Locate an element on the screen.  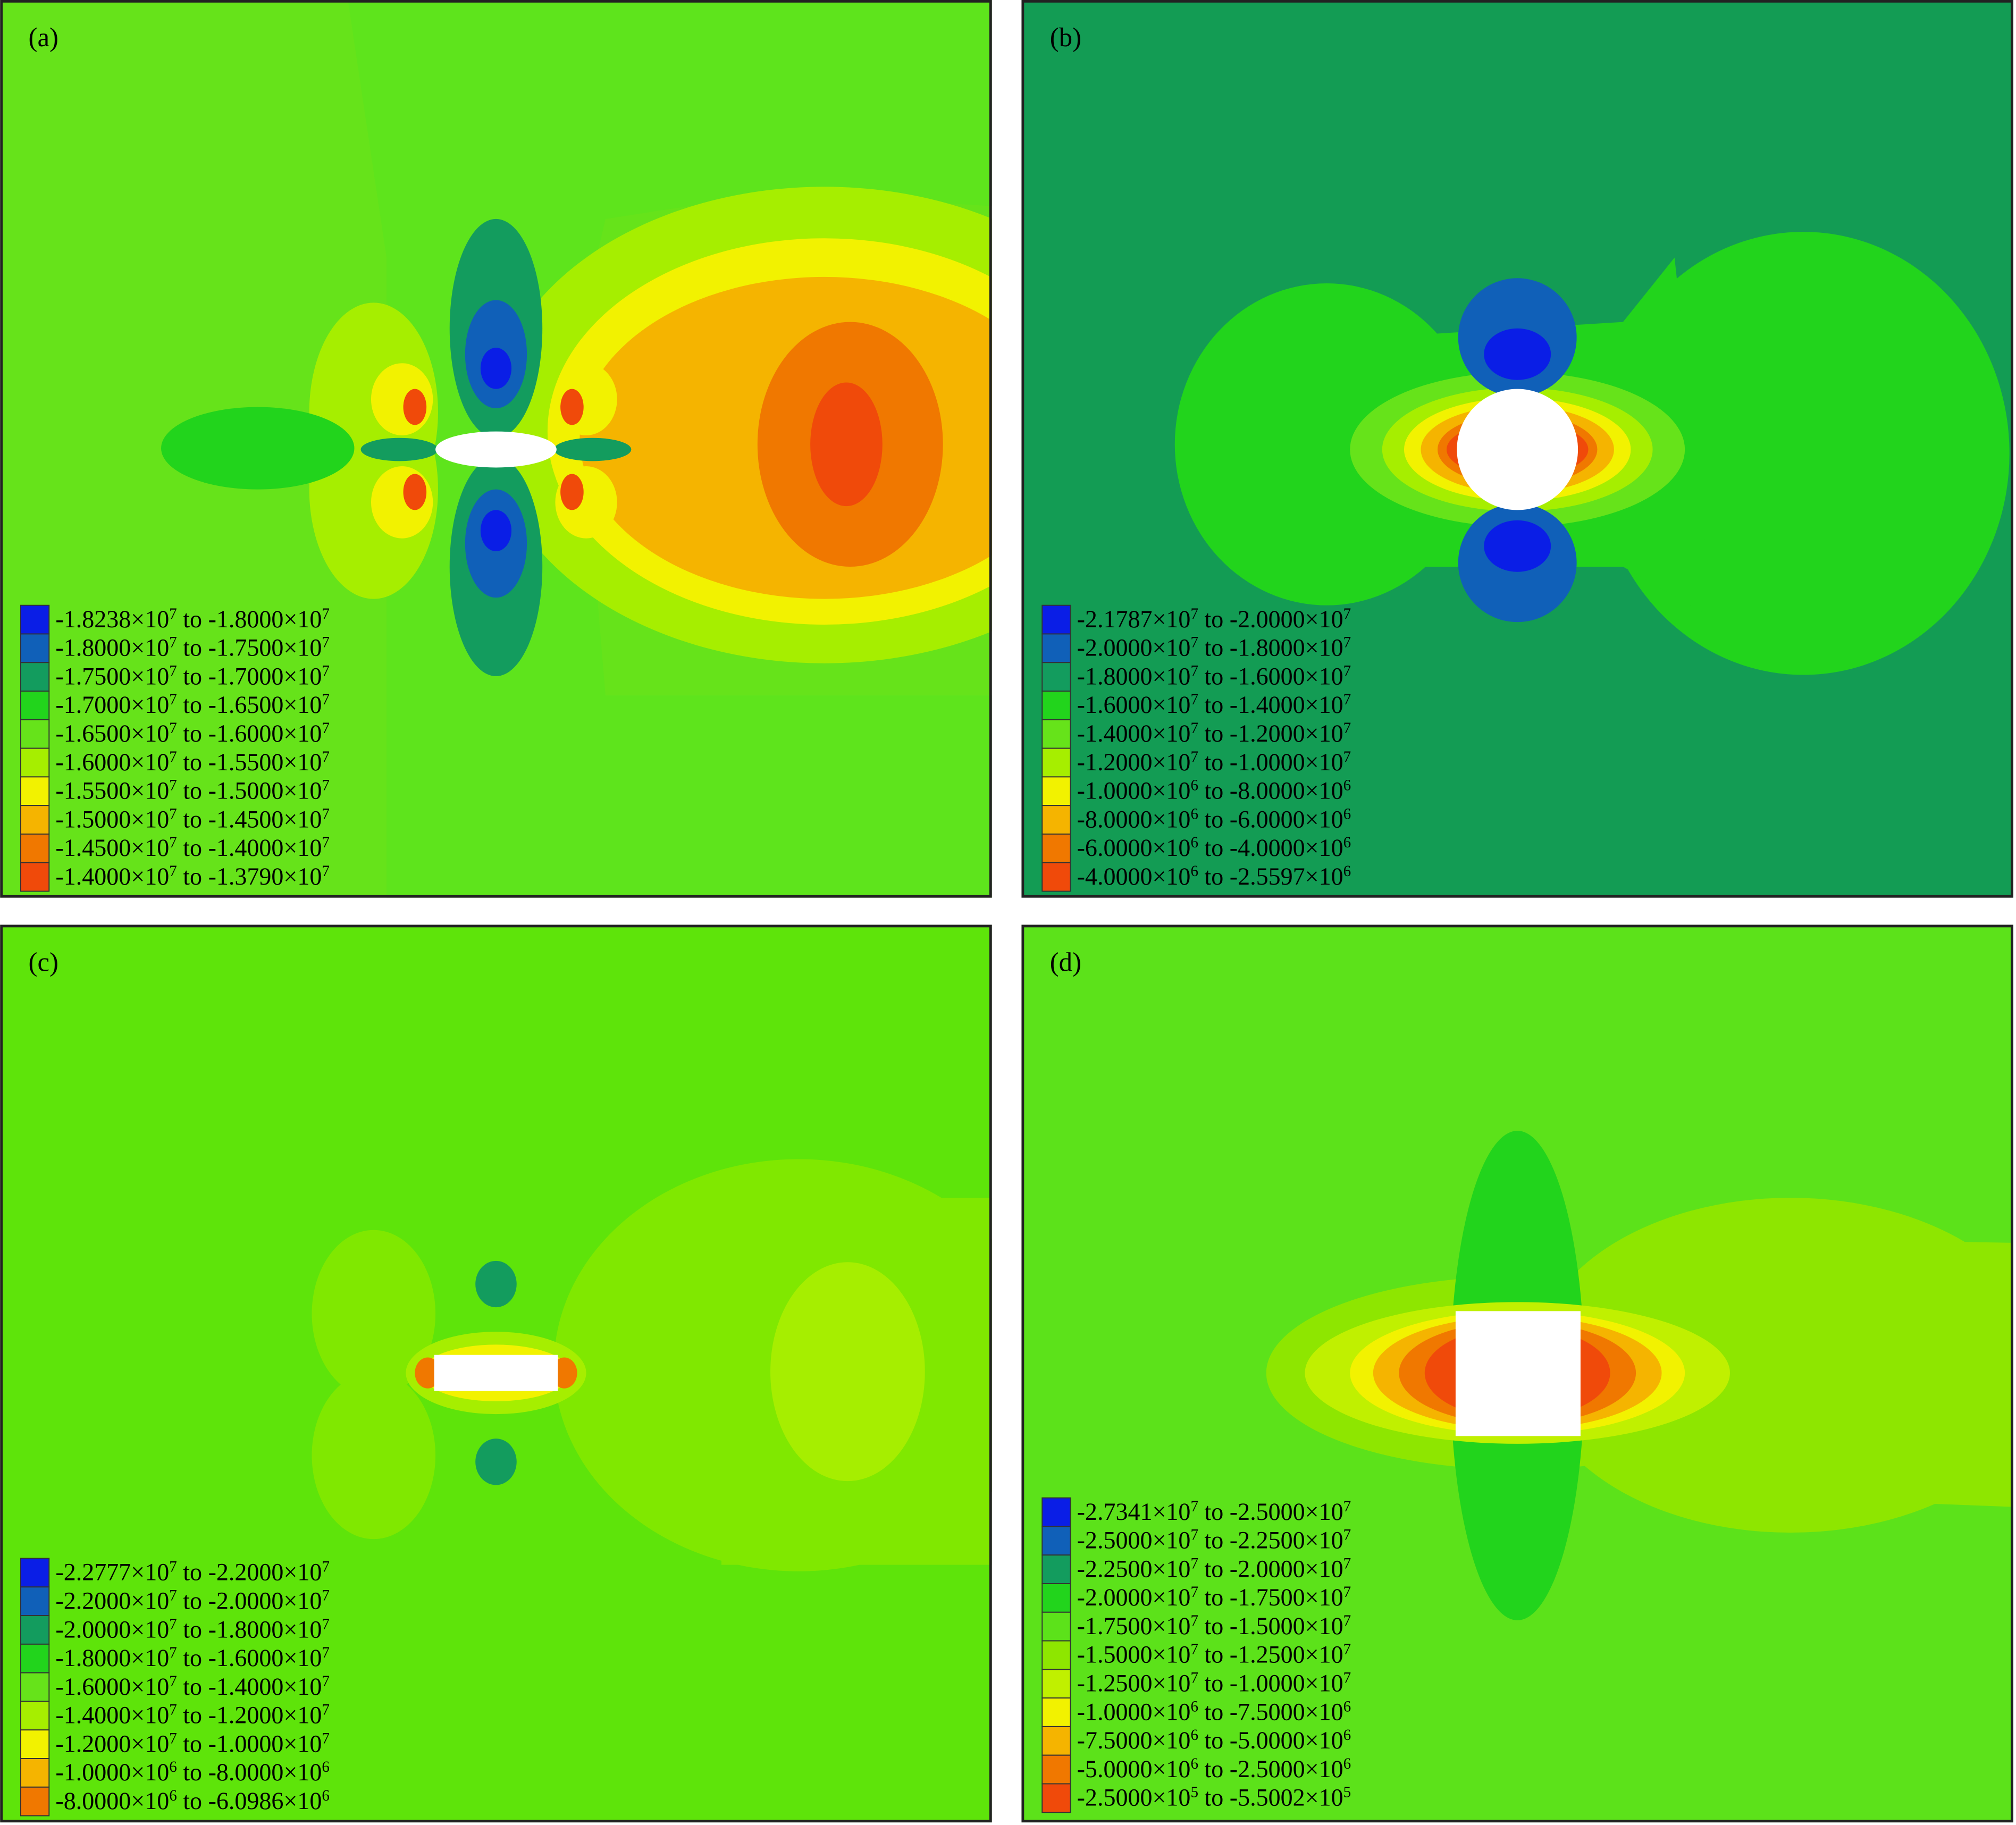
legend-text: -1.2000×10 is located at coordinates (1134, 762).